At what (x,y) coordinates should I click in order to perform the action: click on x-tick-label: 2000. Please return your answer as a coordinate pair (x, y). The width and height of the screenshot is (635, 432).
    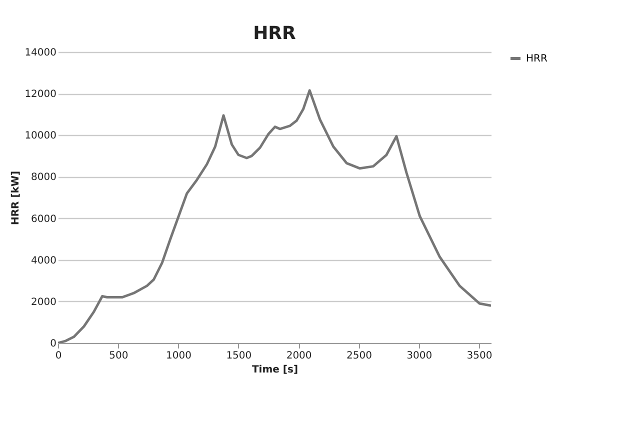
    Looking at the image, I should click on (299, 356).